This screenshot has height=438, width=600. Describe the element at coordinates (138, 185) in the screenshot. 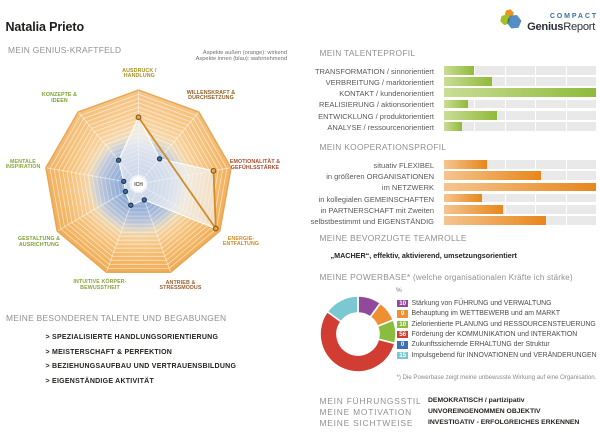

I see `svg-text: ICH` at that location.